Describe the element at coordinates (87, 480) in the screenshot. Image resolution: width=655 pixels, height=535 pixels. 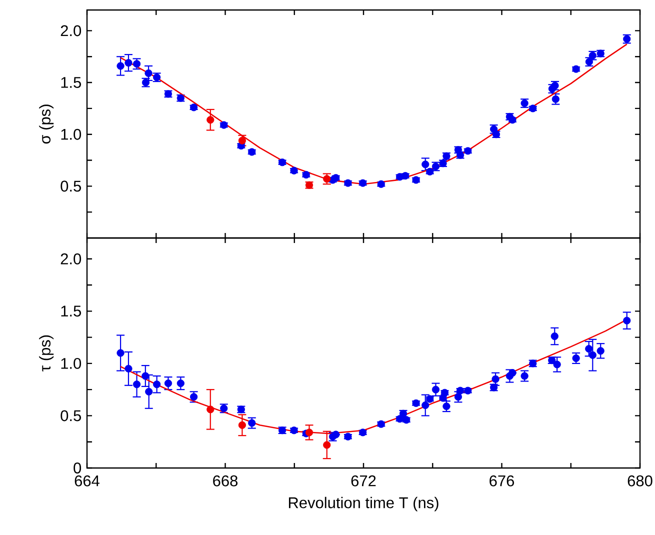
I see `x-tick-label: 664` at that location.